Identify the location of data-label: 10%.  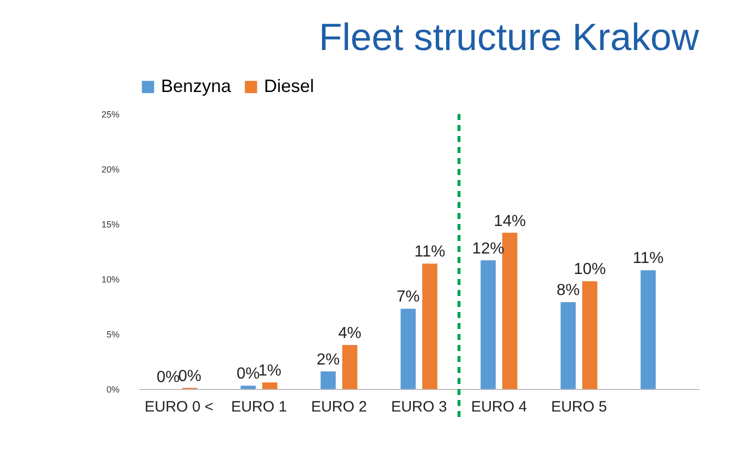
(590, 269).